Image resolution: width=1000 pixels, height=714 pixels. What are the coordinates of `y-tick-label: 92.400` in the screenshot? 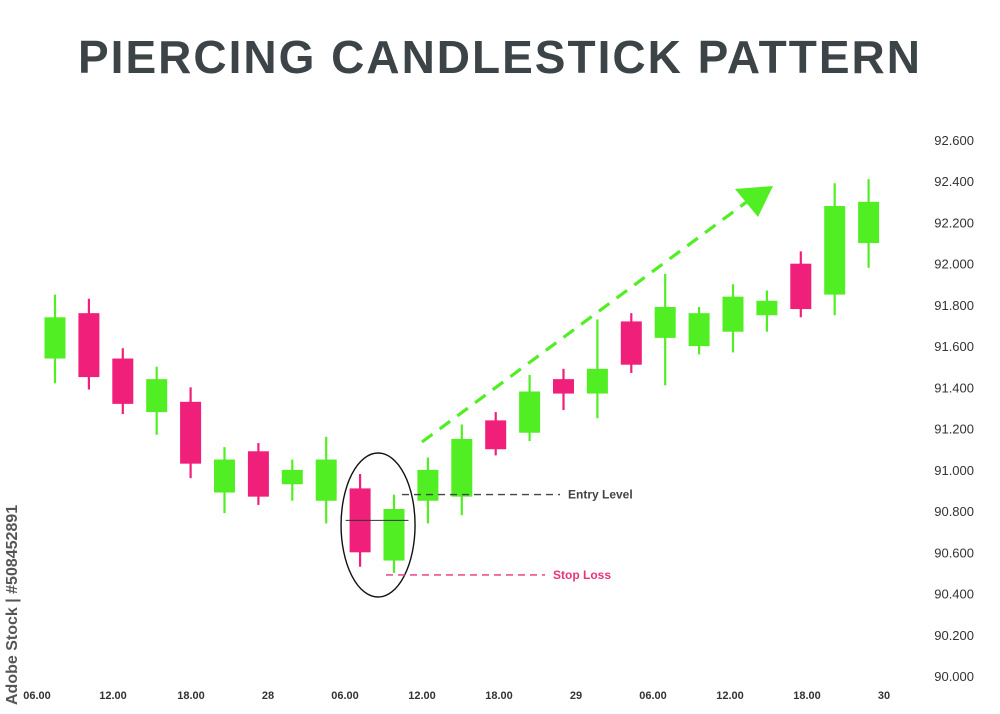 It's located at (954, 181).